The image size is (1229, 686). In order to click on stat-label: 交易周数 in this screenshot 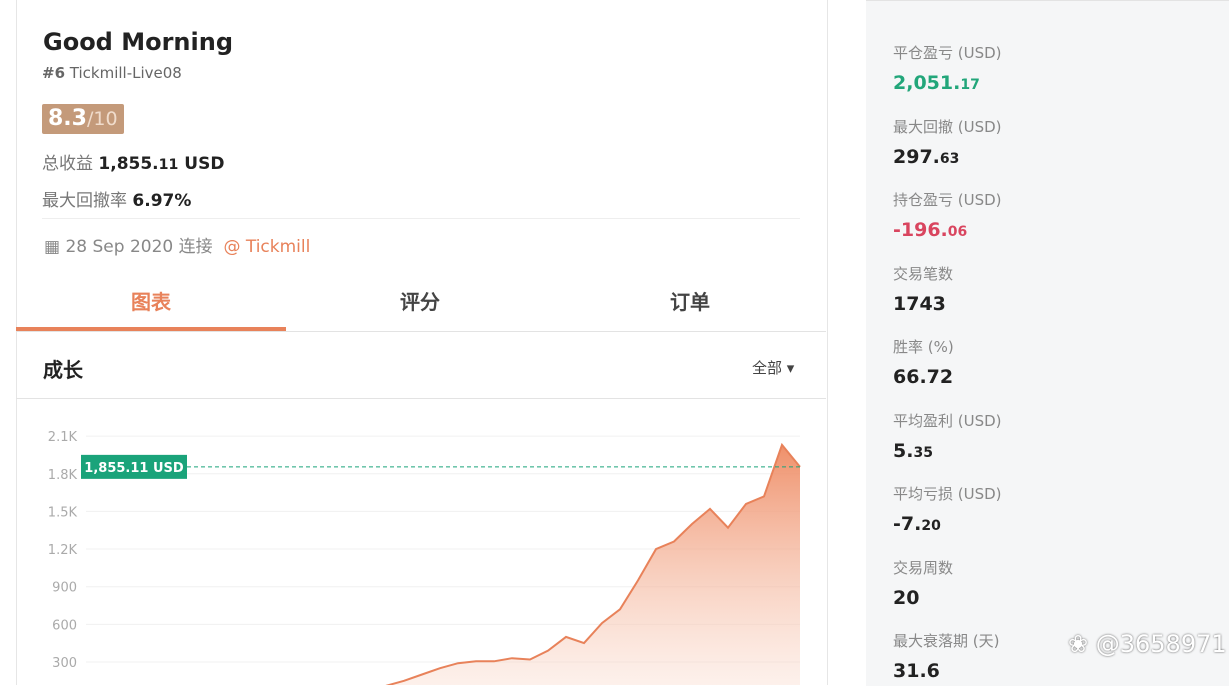, I will do `click(923, 567)`.